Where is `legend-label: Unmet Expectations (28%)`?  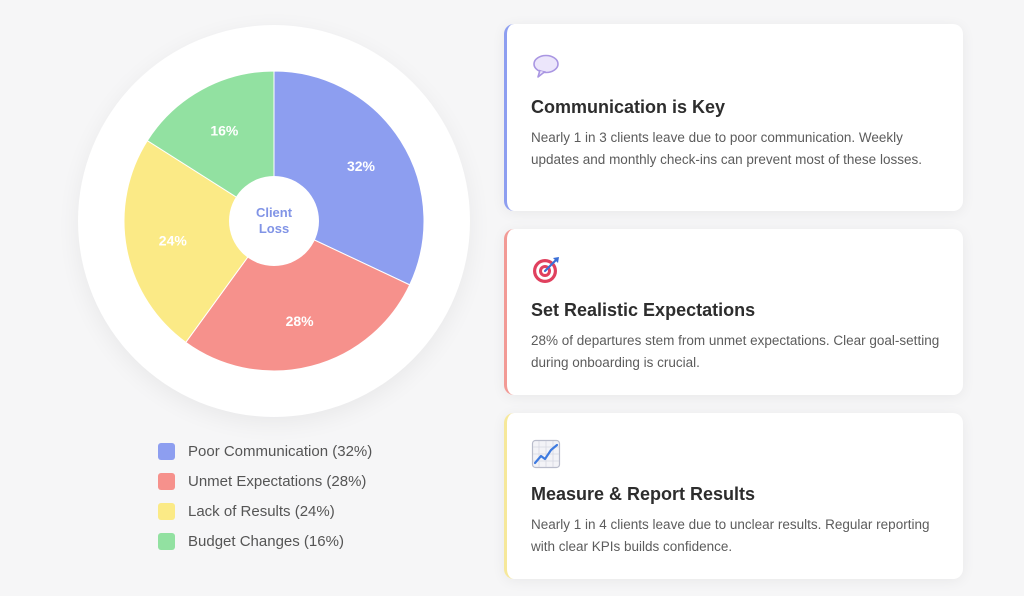
legend-label: Unmet Expectations (28%) is located at coordinates (277, 481).